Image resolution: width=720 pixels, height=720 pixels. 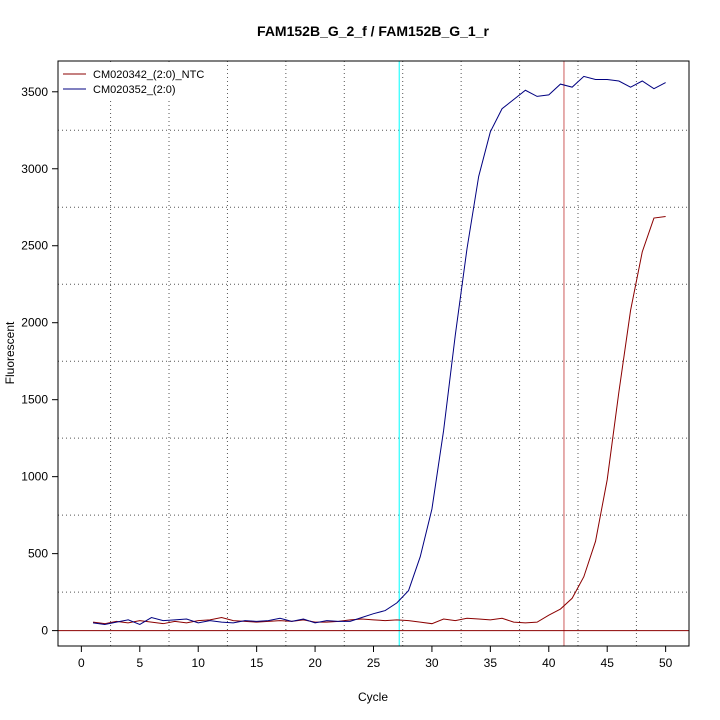 What do you see at coordinates (549, 663) in the screenshot?
I see `x-tick-label: 40` at bounding box center [549, 663].